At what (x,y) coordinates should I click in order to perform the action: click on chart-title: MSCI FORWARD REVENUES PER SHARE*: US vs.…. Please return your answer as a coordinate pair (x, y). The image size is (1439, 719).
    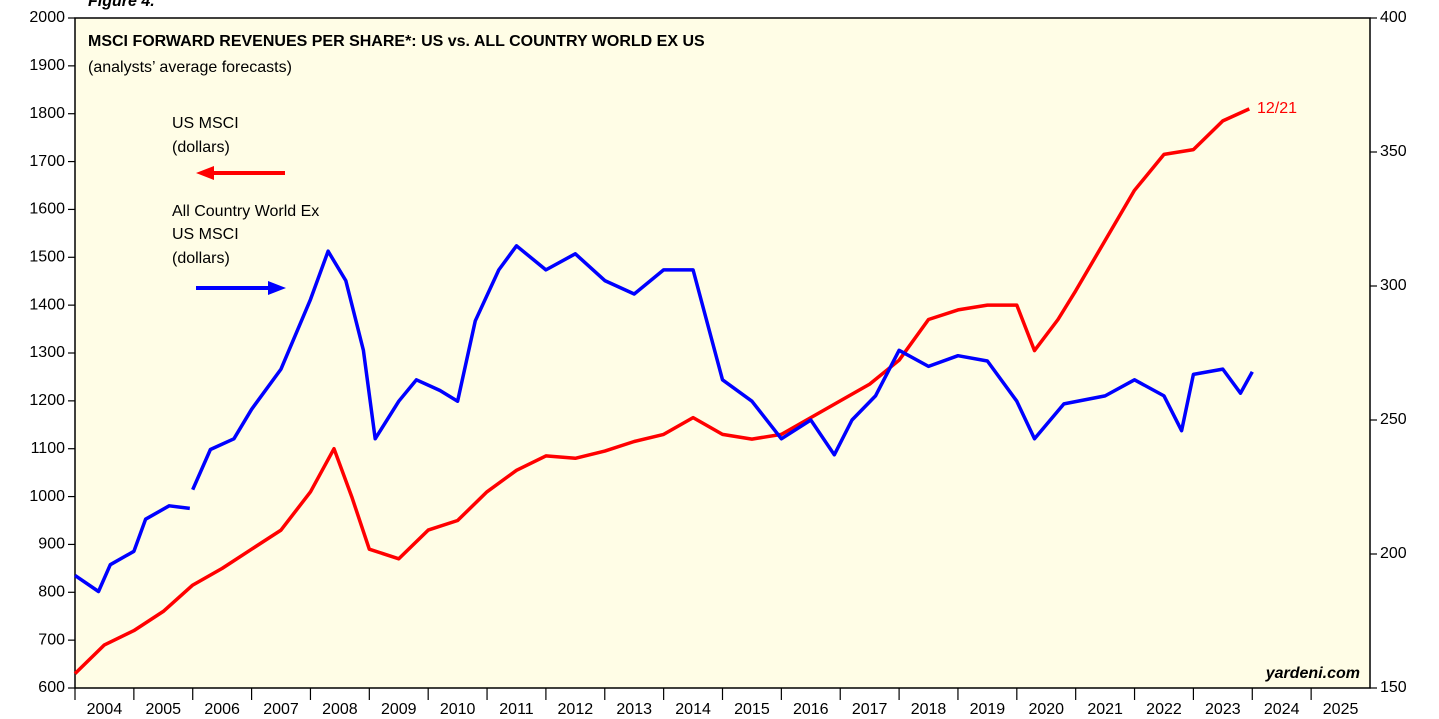
    Looking at the image, I should click on (396, 41).